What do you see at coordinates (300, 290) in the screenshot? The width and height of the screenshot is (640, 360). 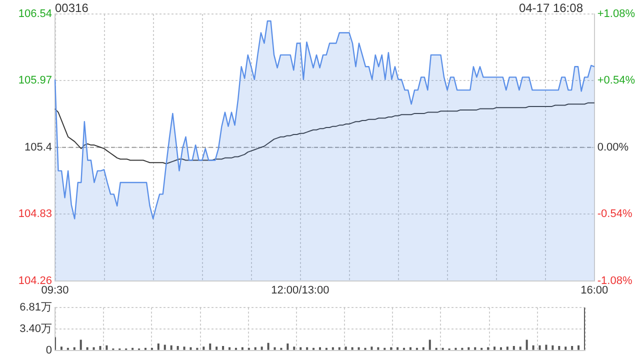 I see `x-tick-label: 12:00/13:00` at bounding box center [300, 290].